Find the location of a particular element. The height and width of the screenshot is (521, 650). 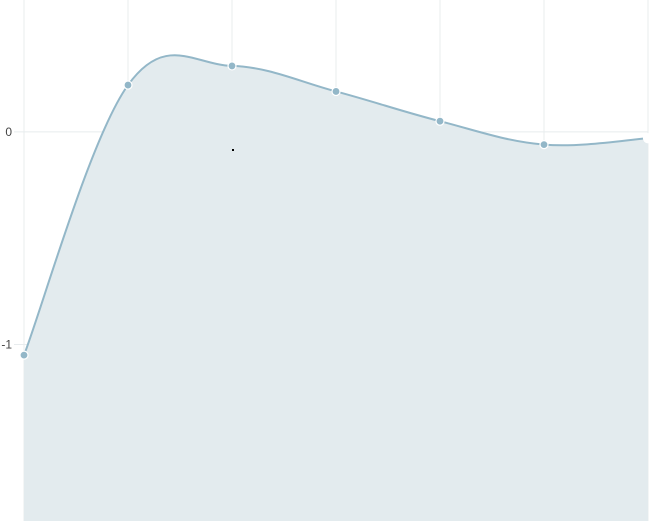

data-point-highlighted is located at coordinates (646, 138).